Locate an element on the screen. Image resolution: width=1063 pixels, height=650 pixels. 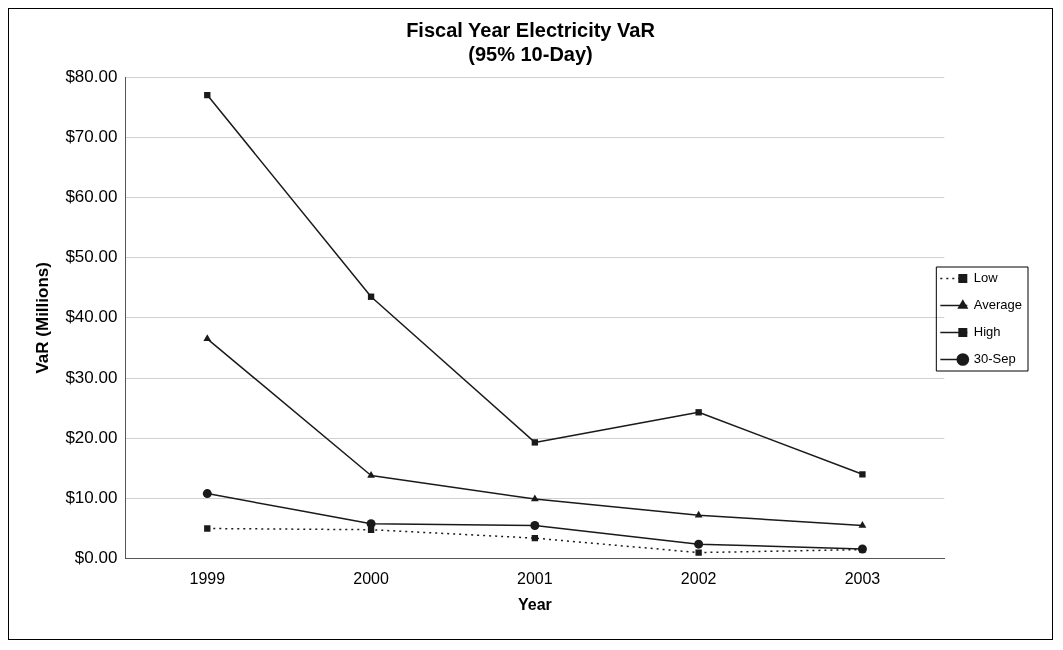
y-tick-label: $0.00 is located at coordinates (96, 558).